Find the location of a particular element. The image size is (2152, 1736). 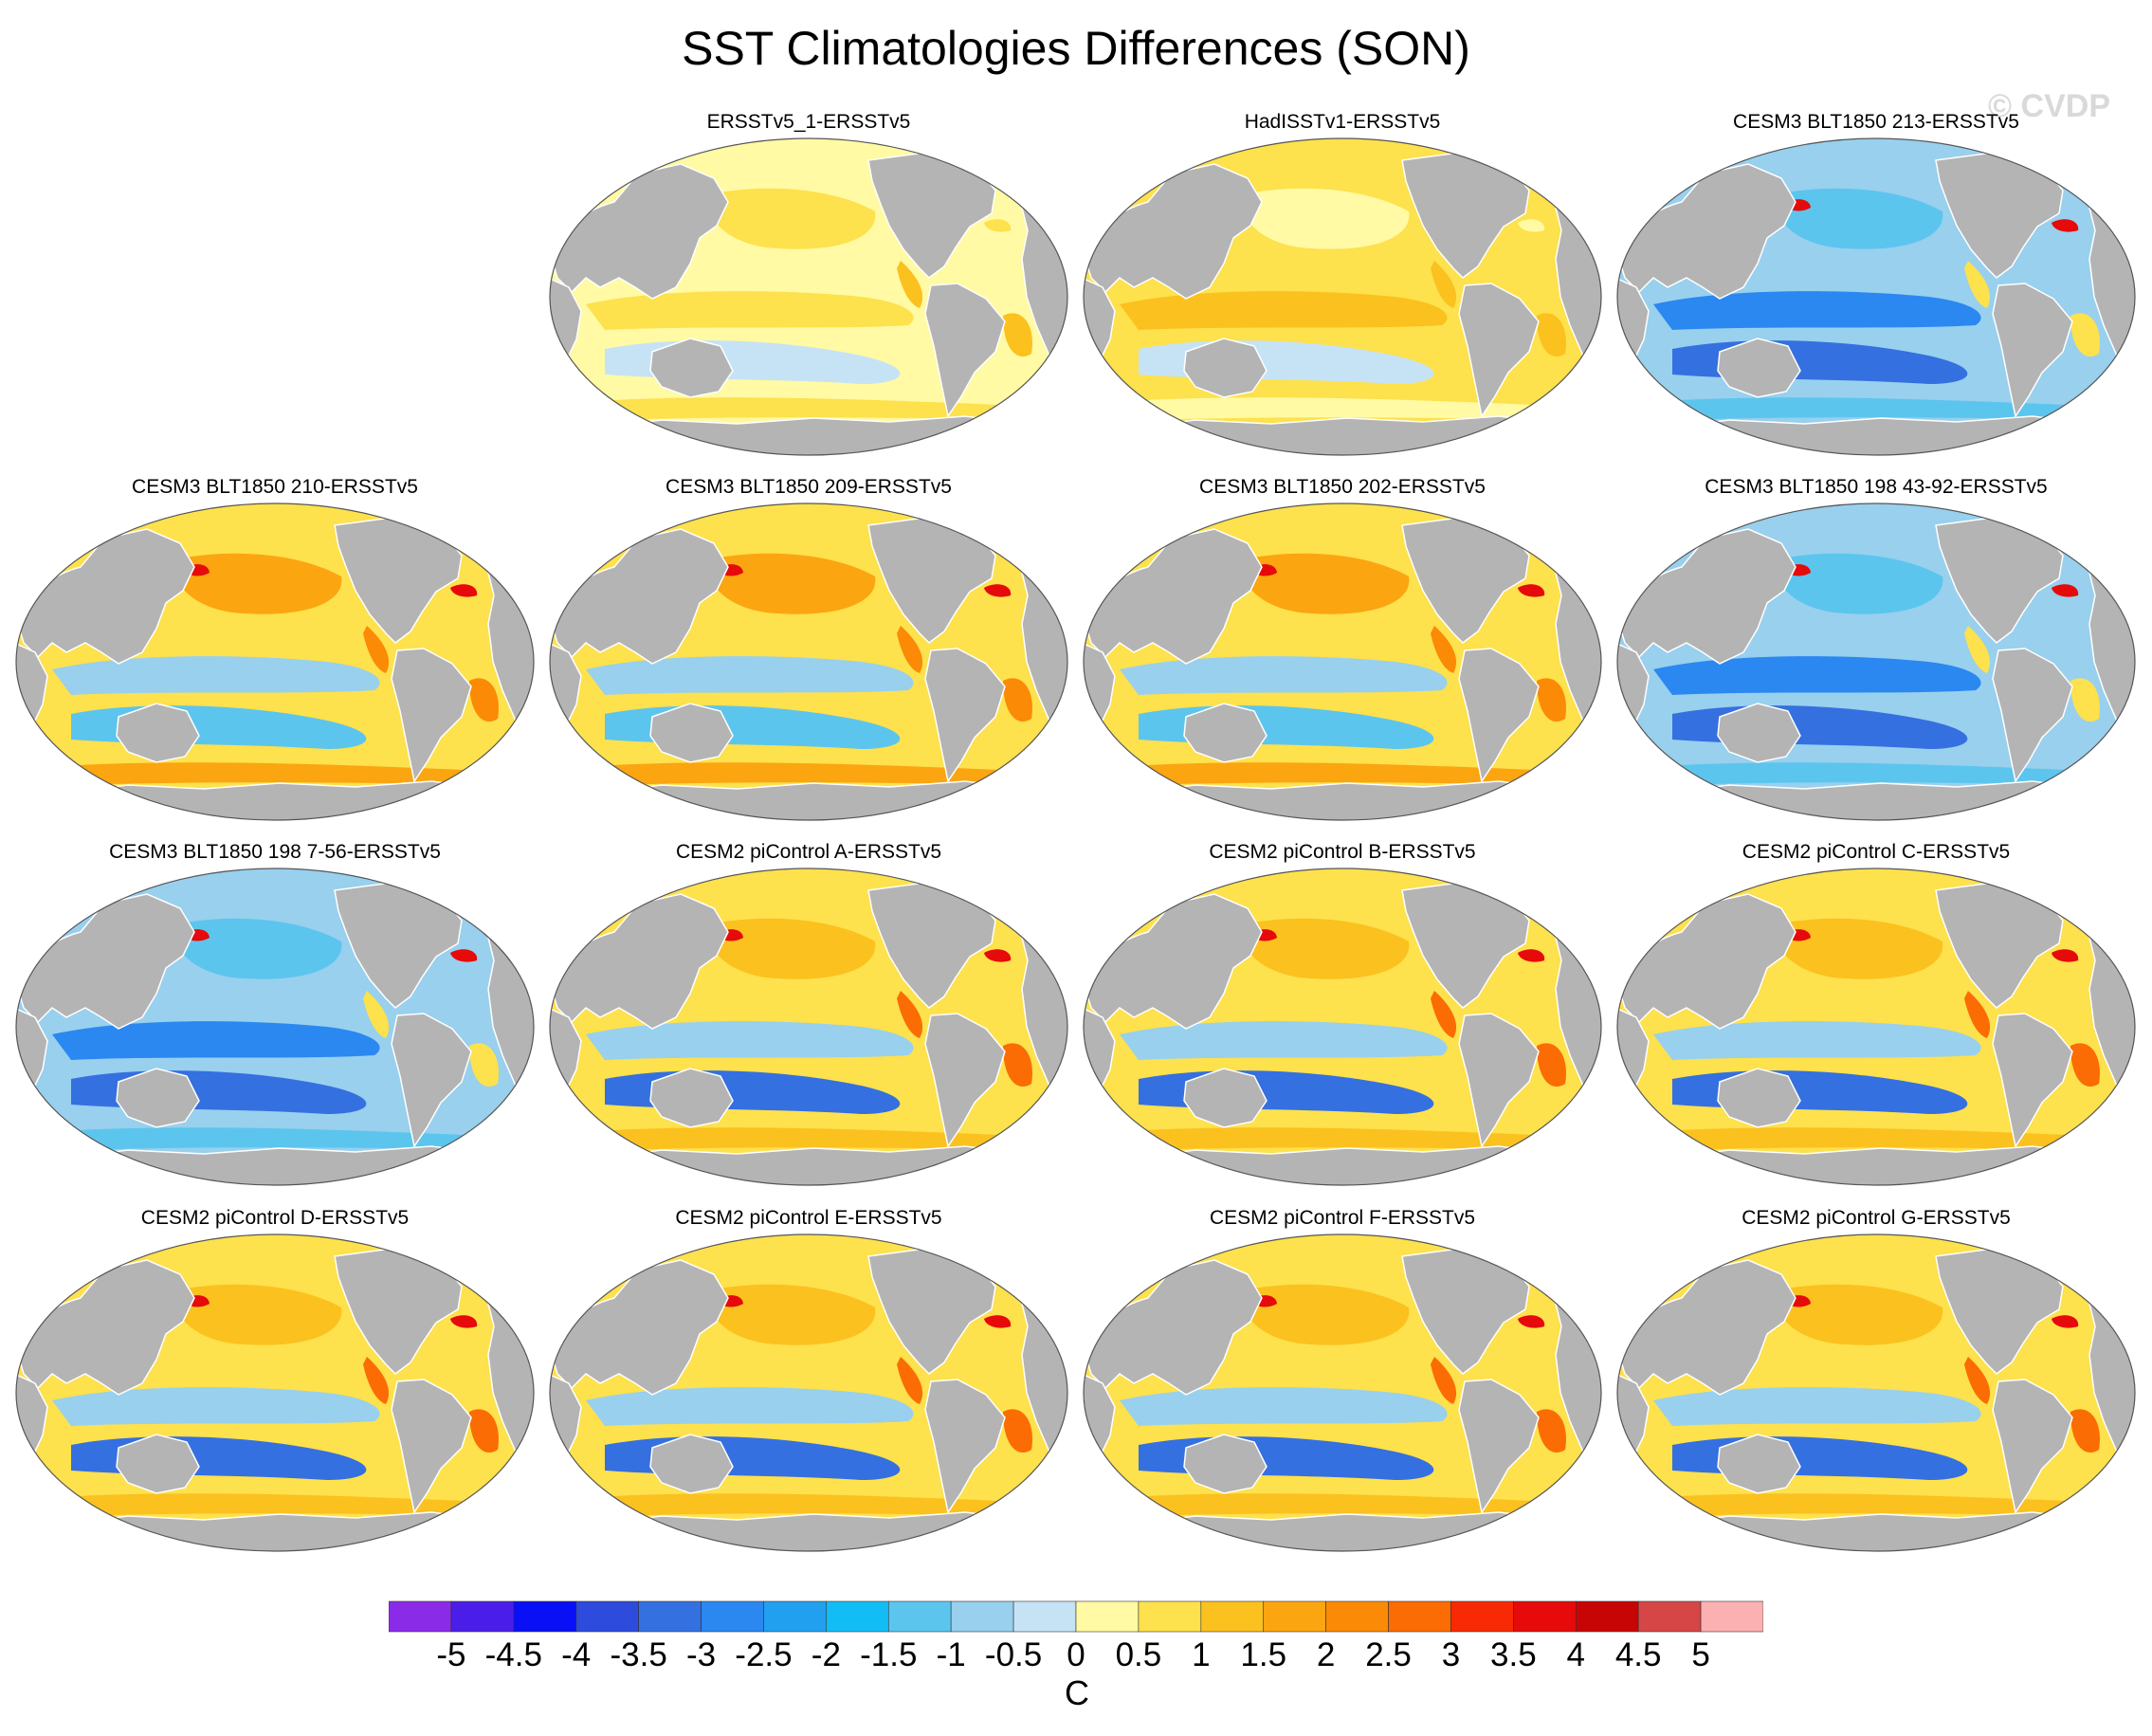

colorbar-tick-label: 4.5 is located at coordinates (1638, 1654).